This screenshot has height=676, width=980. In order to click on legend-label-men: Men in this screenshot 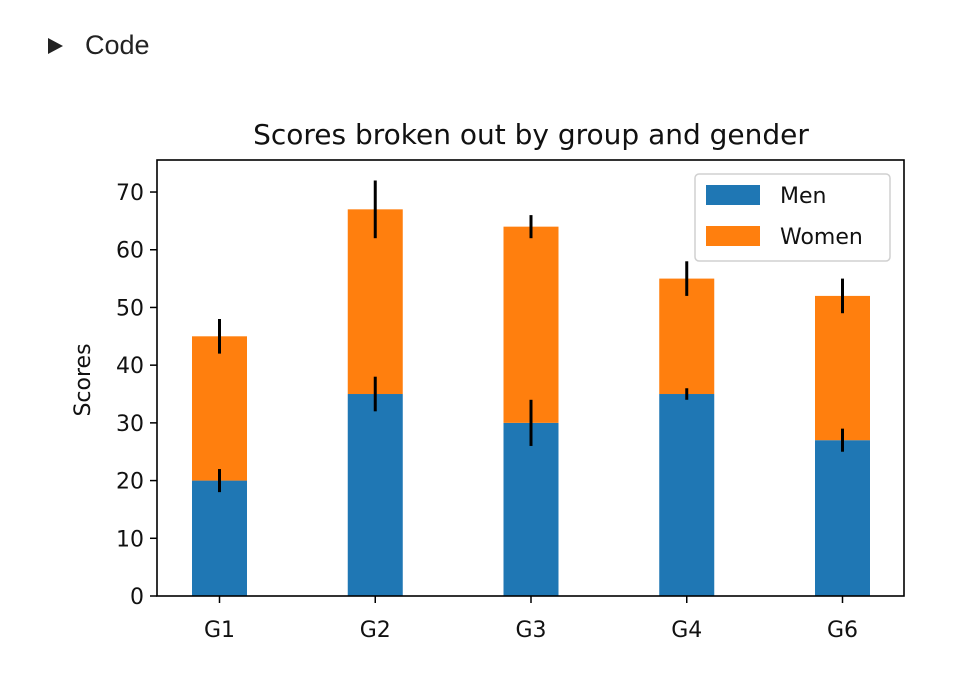, I will do `click(803, 196)`.